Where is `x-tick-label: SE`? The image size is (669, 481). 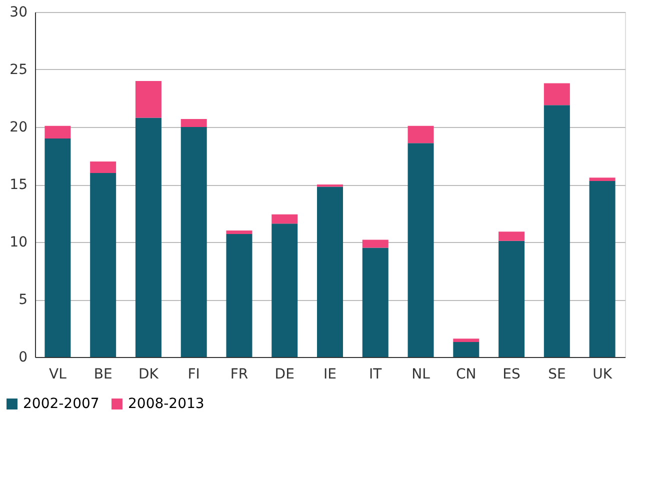
x-tick-label: SE is located at coordinates (557, 374).